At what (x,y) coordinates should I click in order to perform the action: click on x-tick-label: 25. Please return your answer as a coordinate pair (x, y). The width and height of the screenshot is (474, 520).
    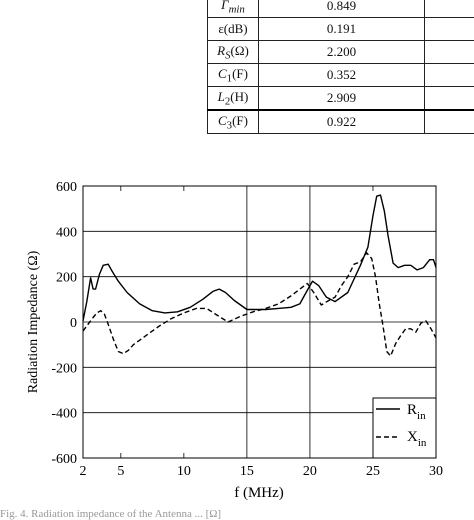
    Looking at the image, I should click on (373, 471).